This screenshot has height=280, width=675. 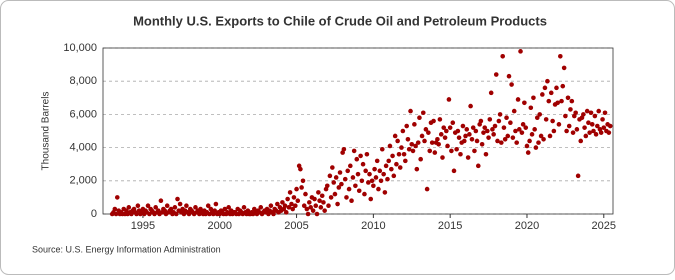 What do you see at coordinates (83, 81) in the screenshot?
I see `y-tick-label: 8,000` at bounding box center [83, 81].